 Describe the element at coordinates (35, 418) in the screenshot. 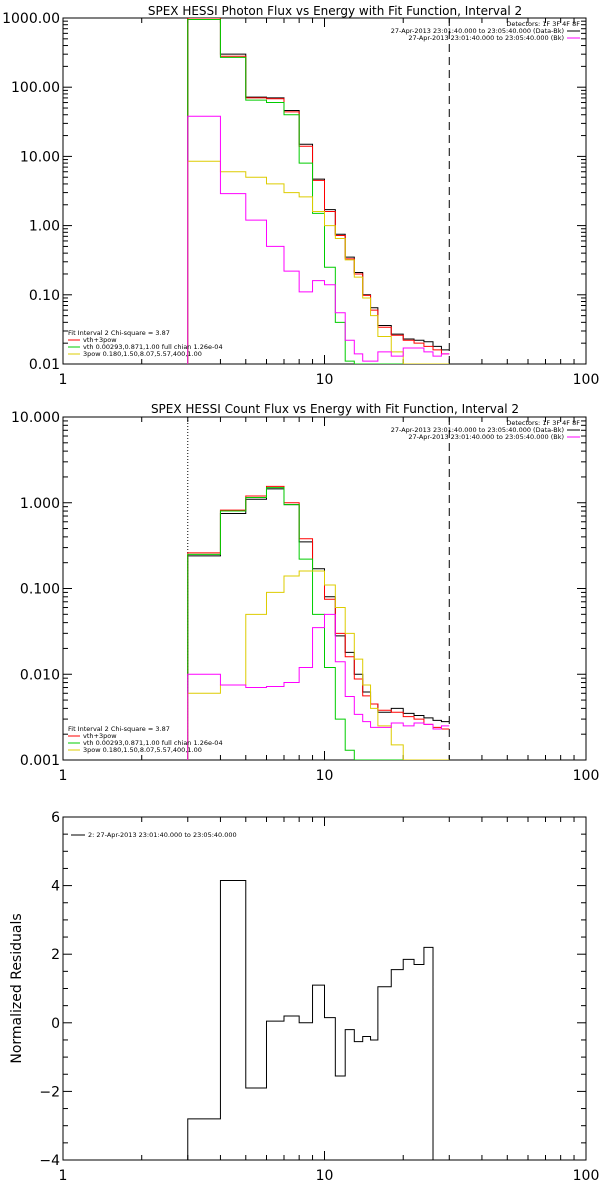

I see `y-tick-label: 10.000` at that location.